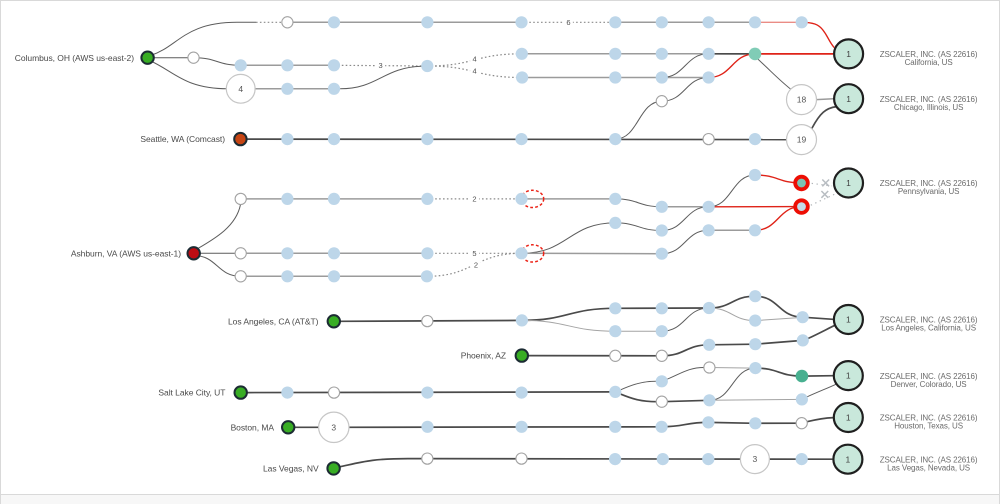  I want to click on svg-text: Columbus, OH (AWS us-east-2), so click(74, 58).